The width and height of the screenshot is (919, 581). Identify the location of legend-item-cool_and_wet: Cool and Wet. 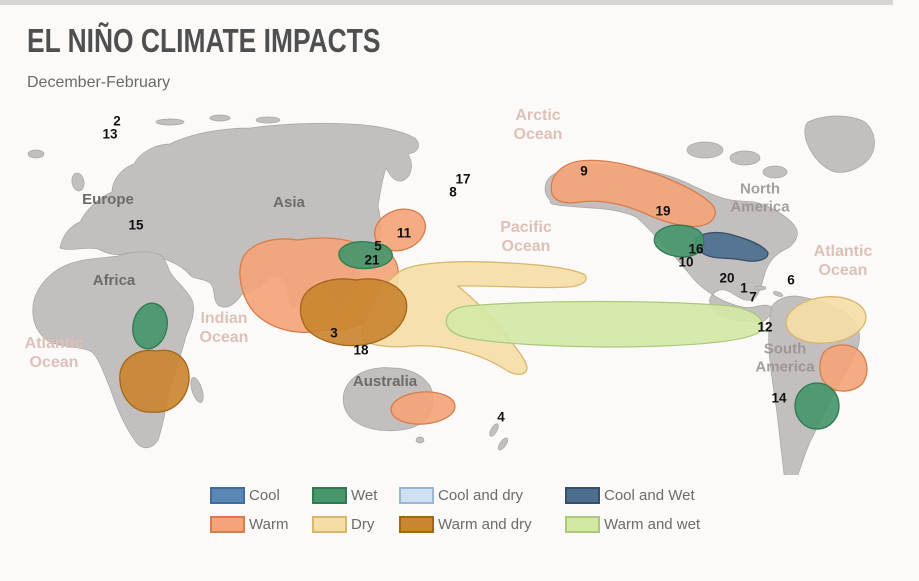
(660, 495).